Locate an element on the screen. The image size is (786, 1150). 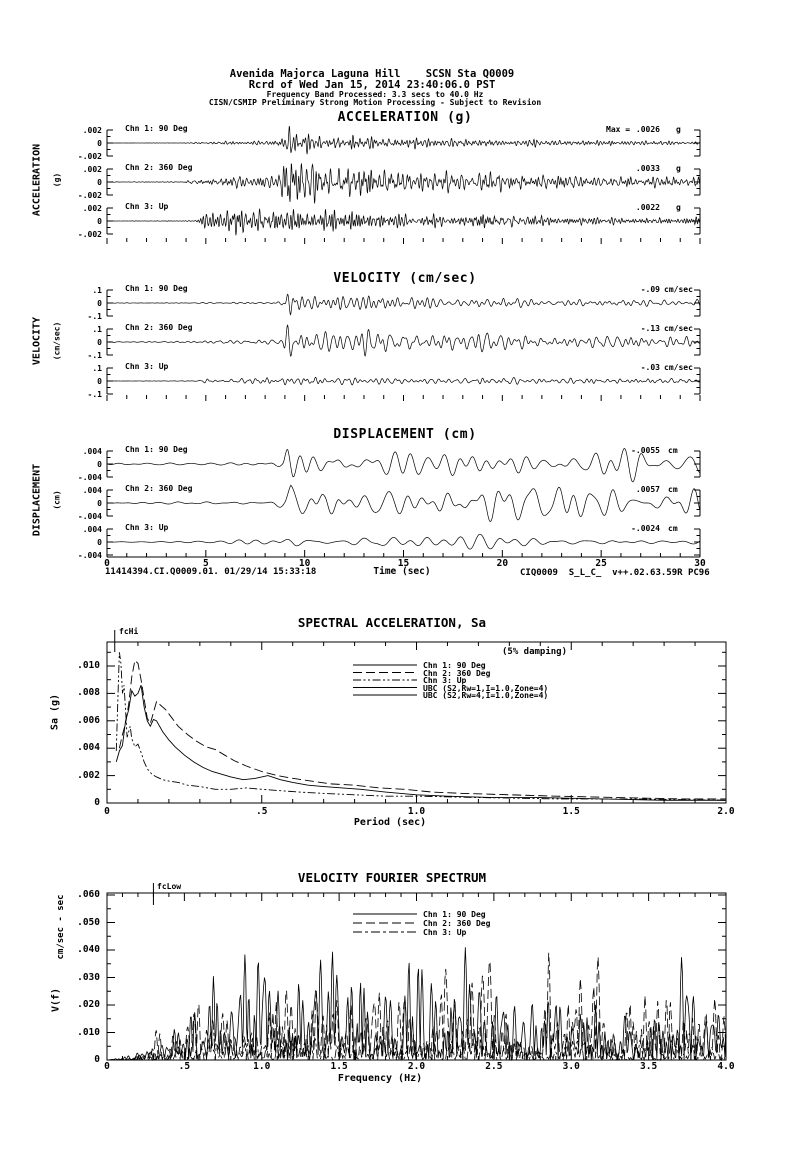
ytick-label: .060 is located at coordinates (88, 894).